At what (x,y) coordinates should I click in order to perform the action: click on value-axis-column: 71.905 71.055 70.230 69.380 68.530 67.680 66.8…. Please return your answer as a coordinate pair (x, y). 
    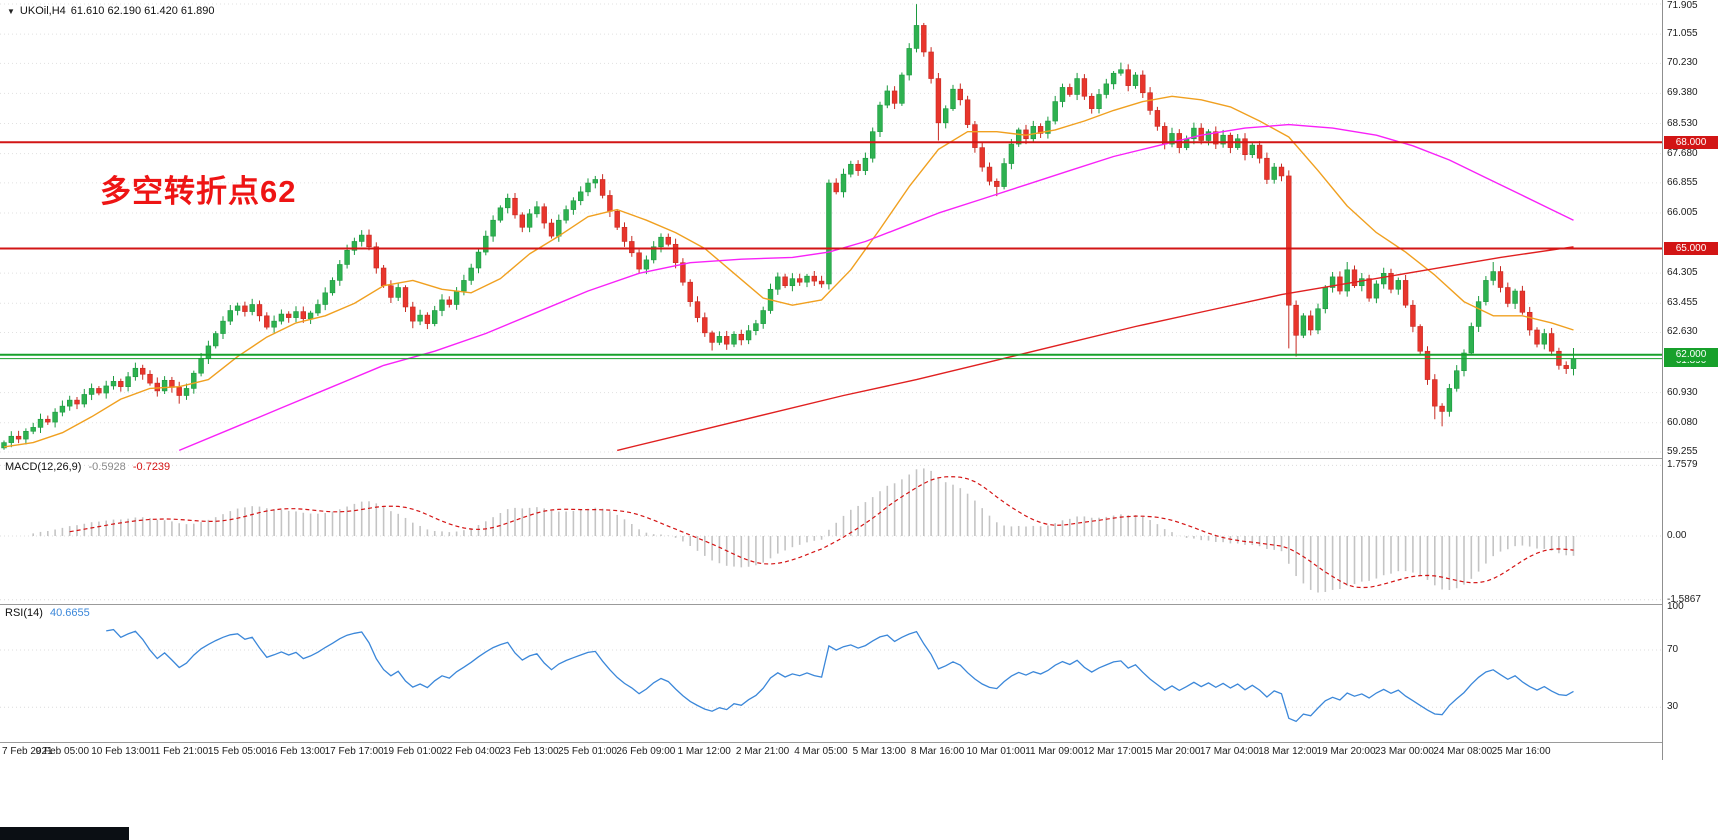
    Looking at the image, I should click on (1692, 380).